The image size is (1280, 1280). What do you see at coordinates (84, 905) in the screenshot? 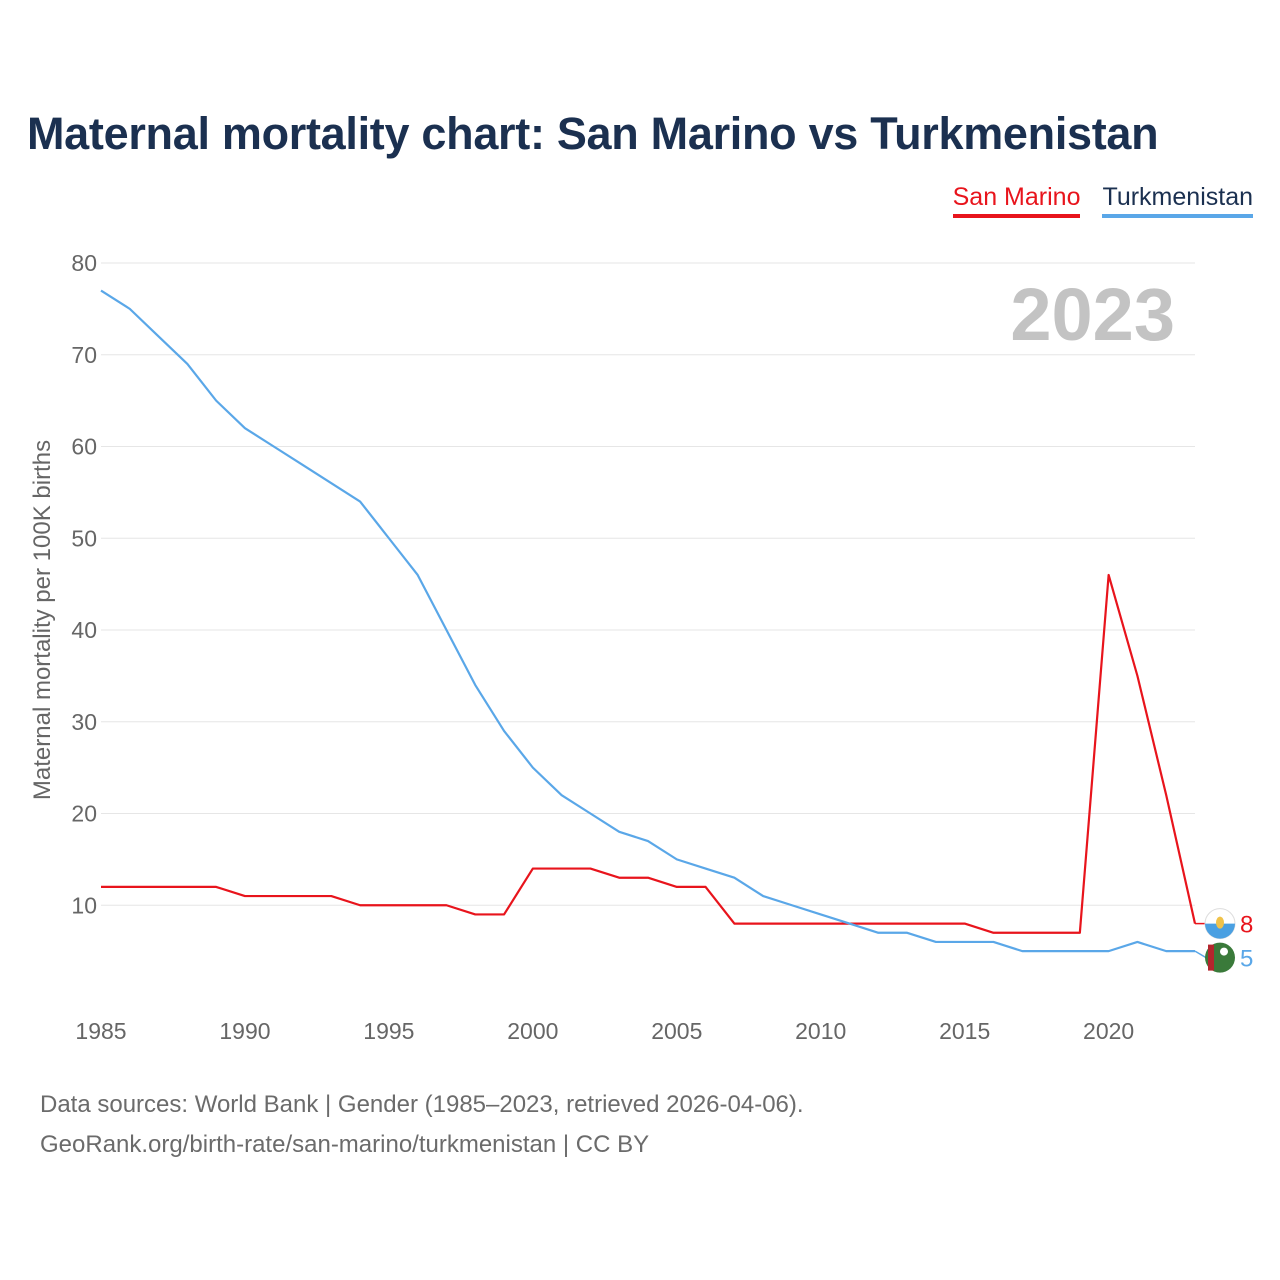
I see `y-tick-label: 10` at bounding box center [84, 905].